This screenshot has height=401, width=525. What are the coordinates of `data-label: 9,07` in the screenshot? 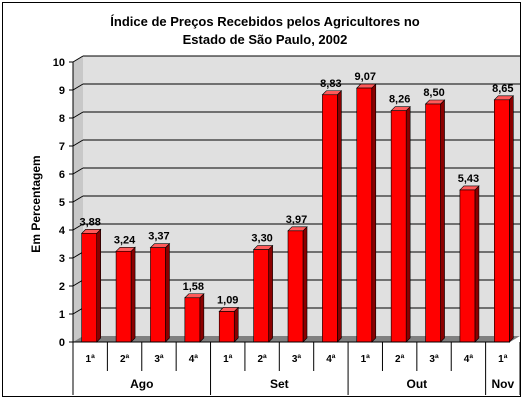 It's located at (365, 77).